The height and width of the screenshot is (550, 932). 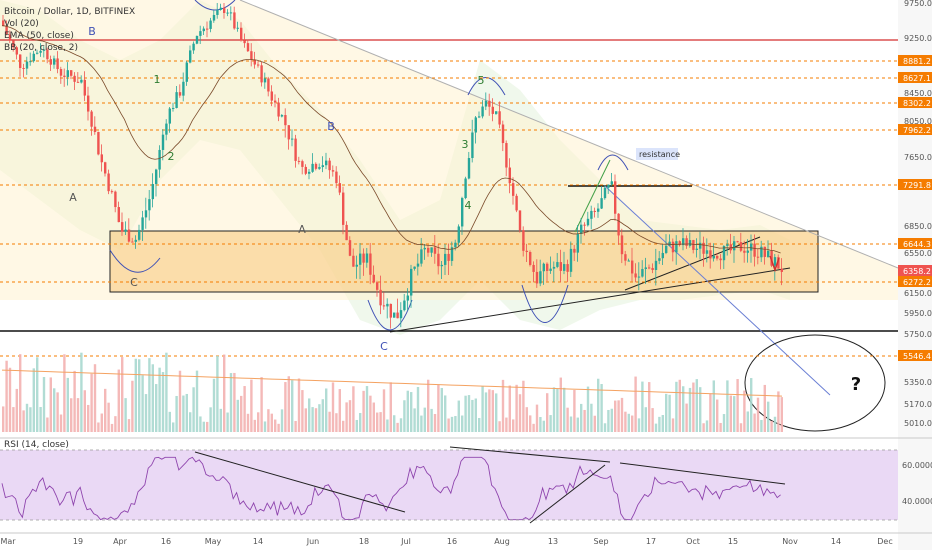 What do you see at coordinates (120, 541) in the screenshot?
I see `x-tick-2: Apr` at bounding box center [120, 541].